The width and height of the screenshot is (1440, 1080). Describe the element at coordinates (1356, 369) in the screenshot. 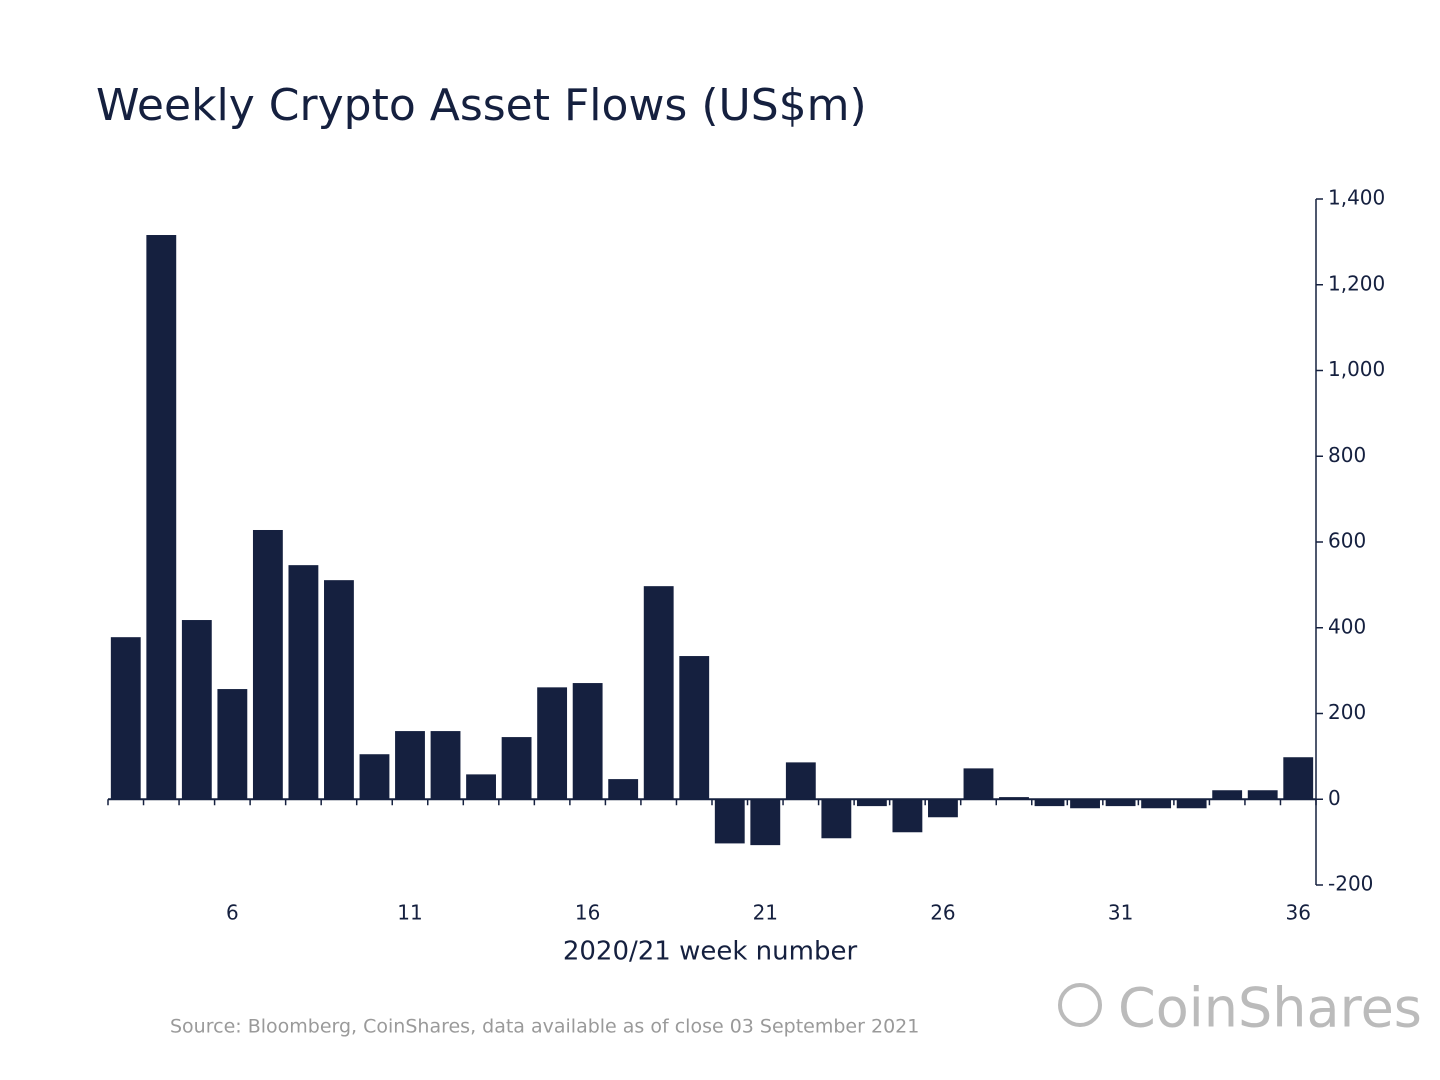

I see `y-tick-label: 1,000` at that location.